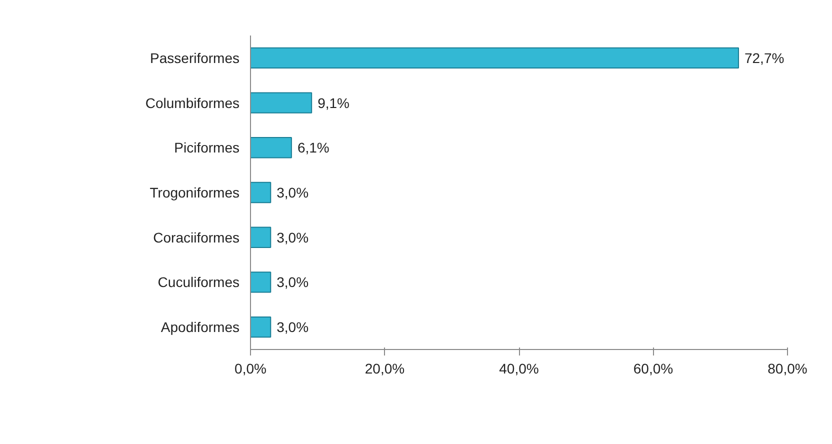 The width and height of the screenshot is (832, 444). What do you see at coordinates (519, 368) in the screenshot?
I see `x-tick-label: 40,0%` at bounding box center [519, 368].